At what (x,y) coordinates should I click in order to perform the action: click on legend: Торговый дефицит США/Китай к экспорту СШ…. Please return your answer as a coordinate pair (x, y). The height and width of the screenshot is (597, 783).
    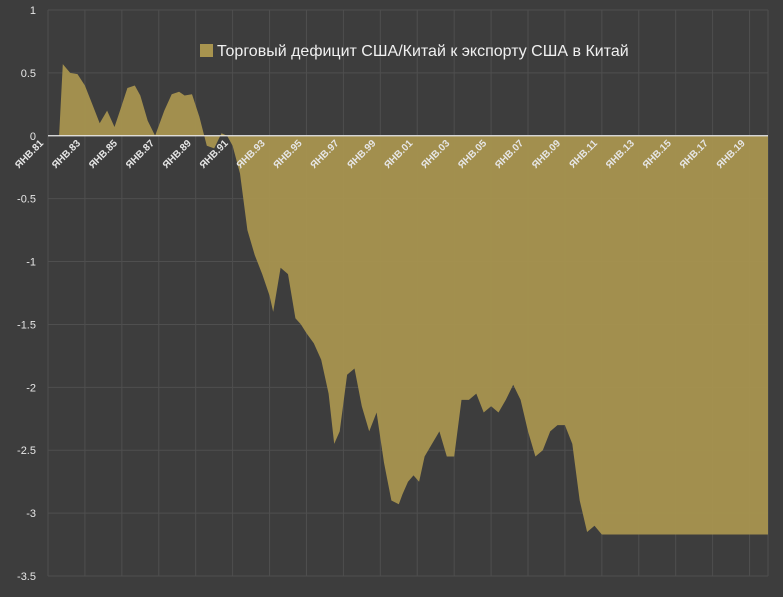
    Looking at the image, I should click on (414, 51).